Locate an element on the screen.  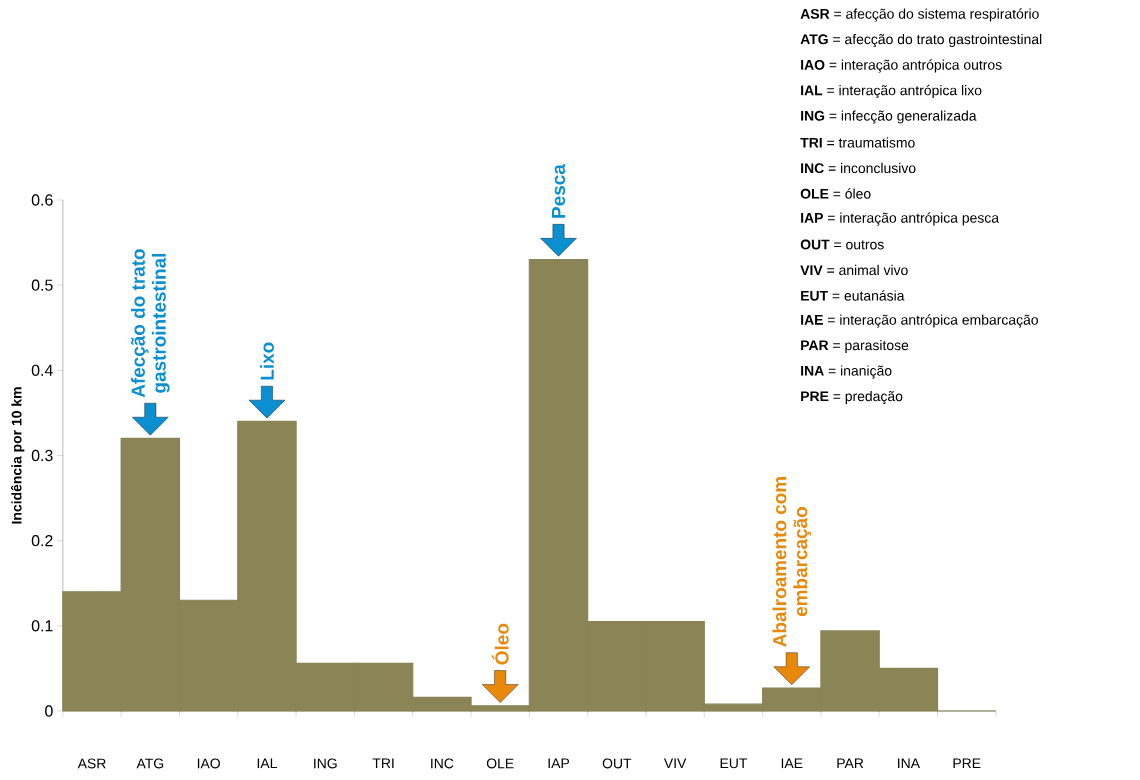
text: OLE = óleo is located at coordinates (835, 193).